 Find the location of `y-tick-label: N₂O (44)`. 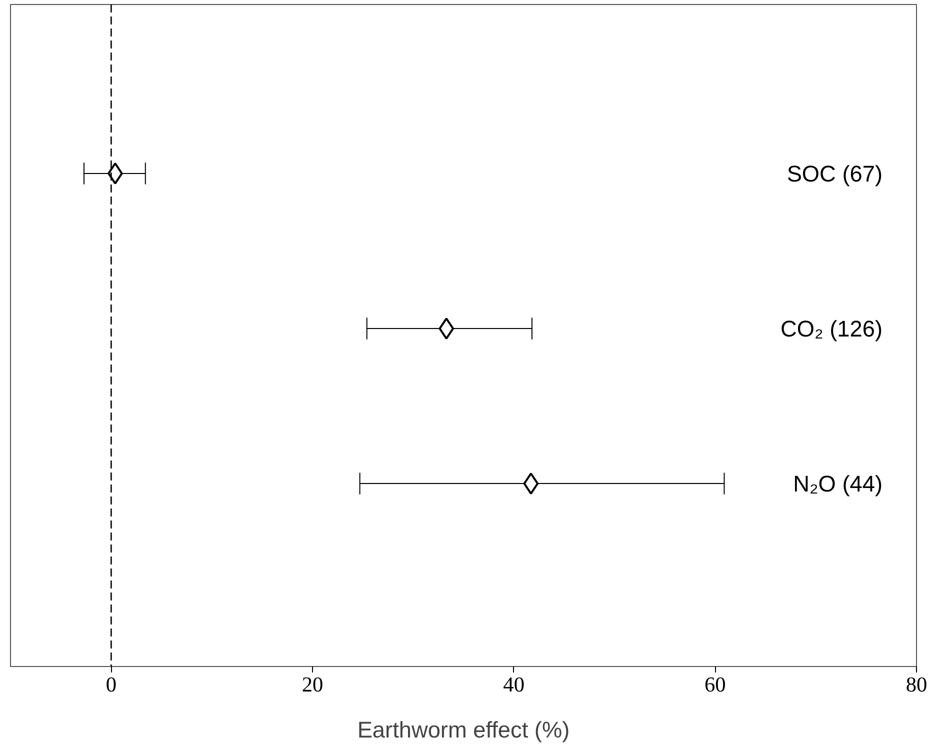

y-tick-label: N₂O (44) is located at coordinates (838, 483).